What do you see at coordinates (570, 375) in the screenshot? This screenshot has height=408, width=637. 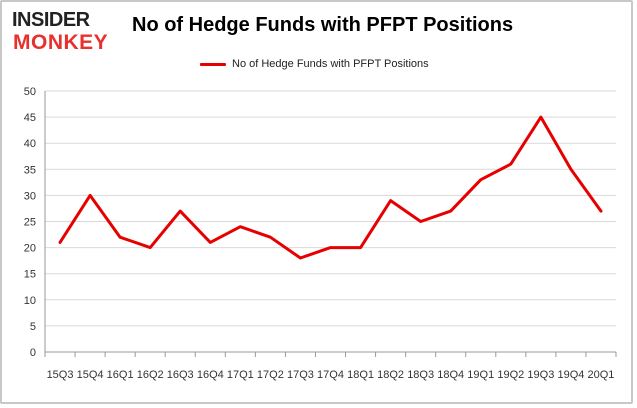 I see `x-tick-label: 19Q4` at bounding box center [570, 375].